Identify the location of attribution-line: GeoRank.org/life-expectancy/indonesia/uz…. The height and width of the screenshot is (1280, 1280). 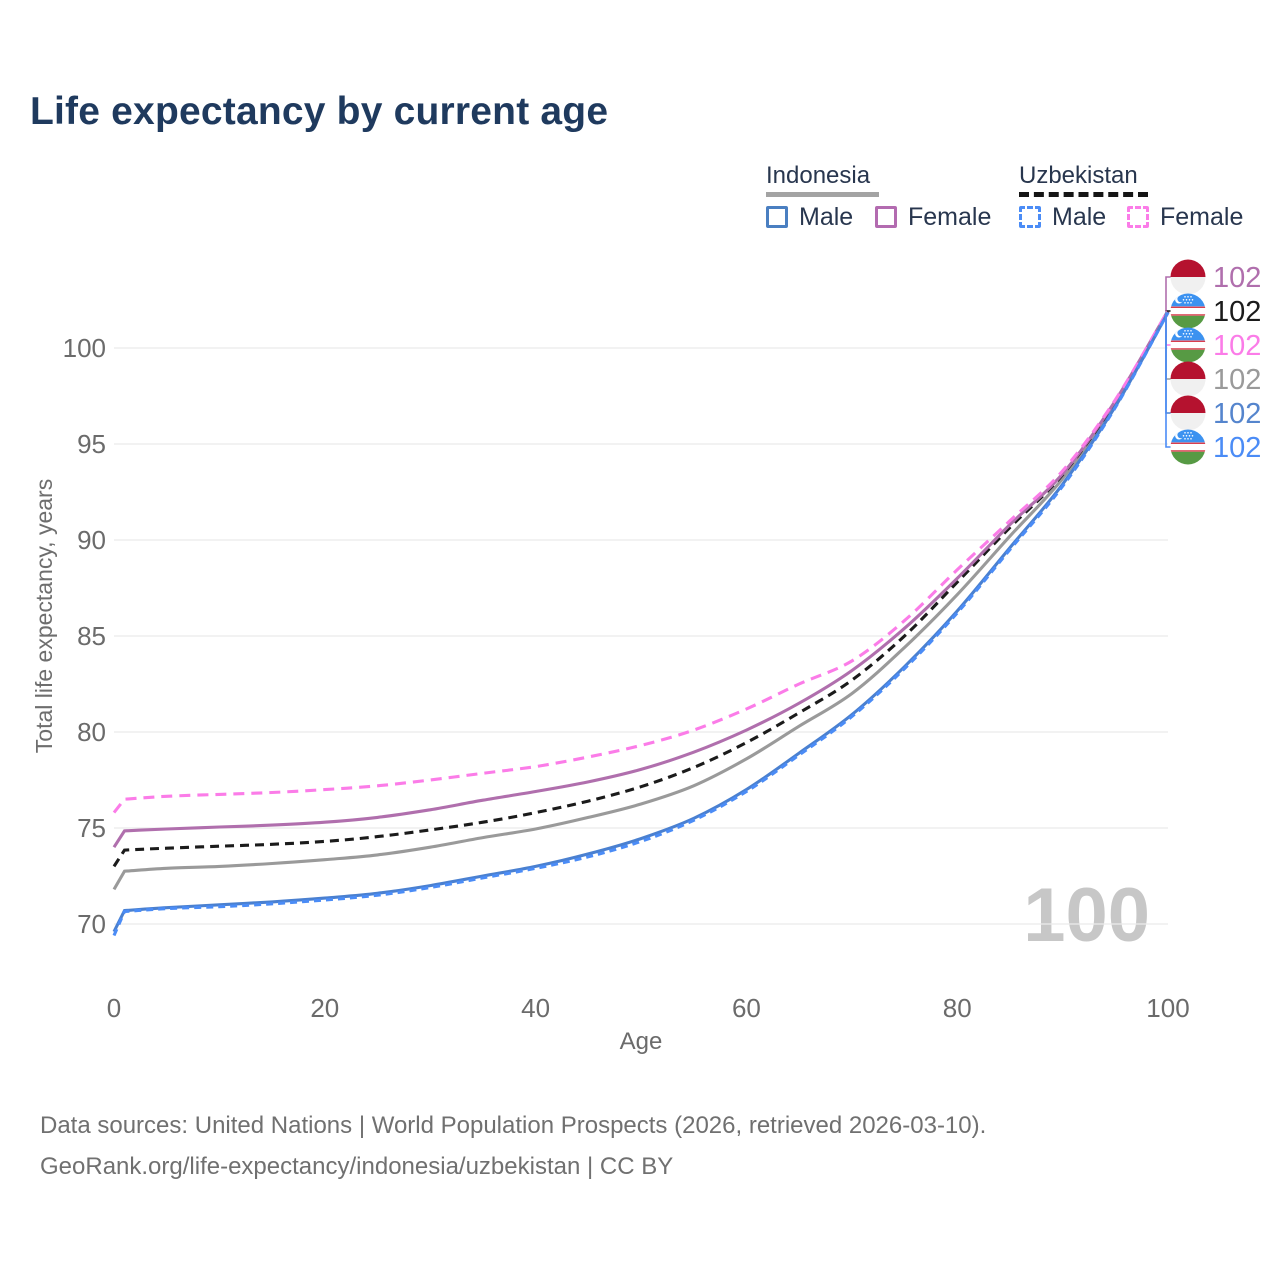
(357, 1166).